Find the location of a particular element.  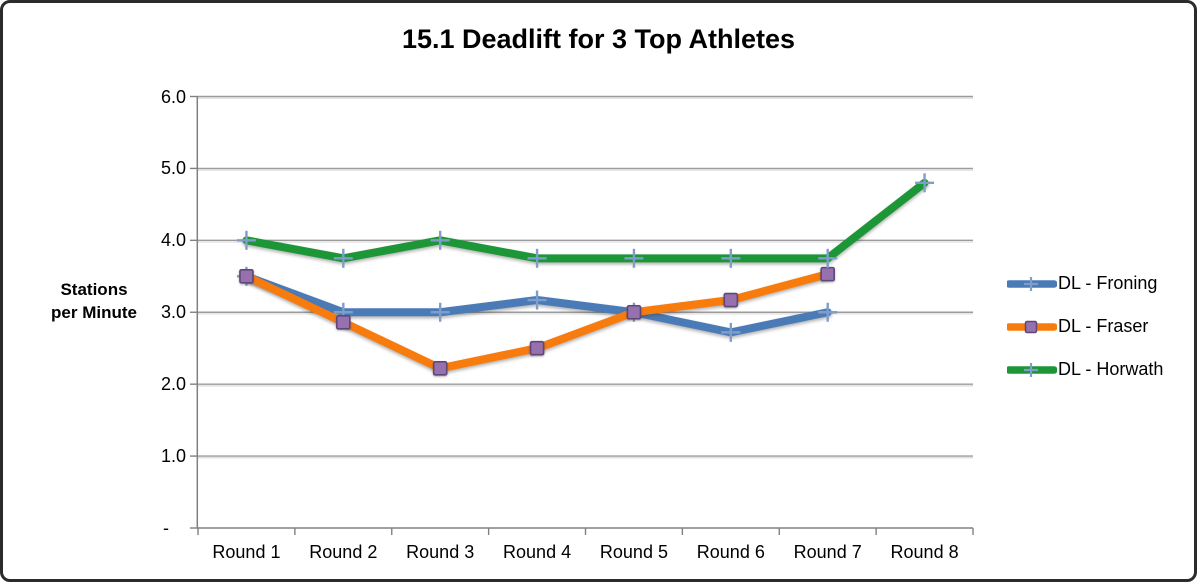

legend-item: DL - Fraser is located at coordinates (1085, 326).